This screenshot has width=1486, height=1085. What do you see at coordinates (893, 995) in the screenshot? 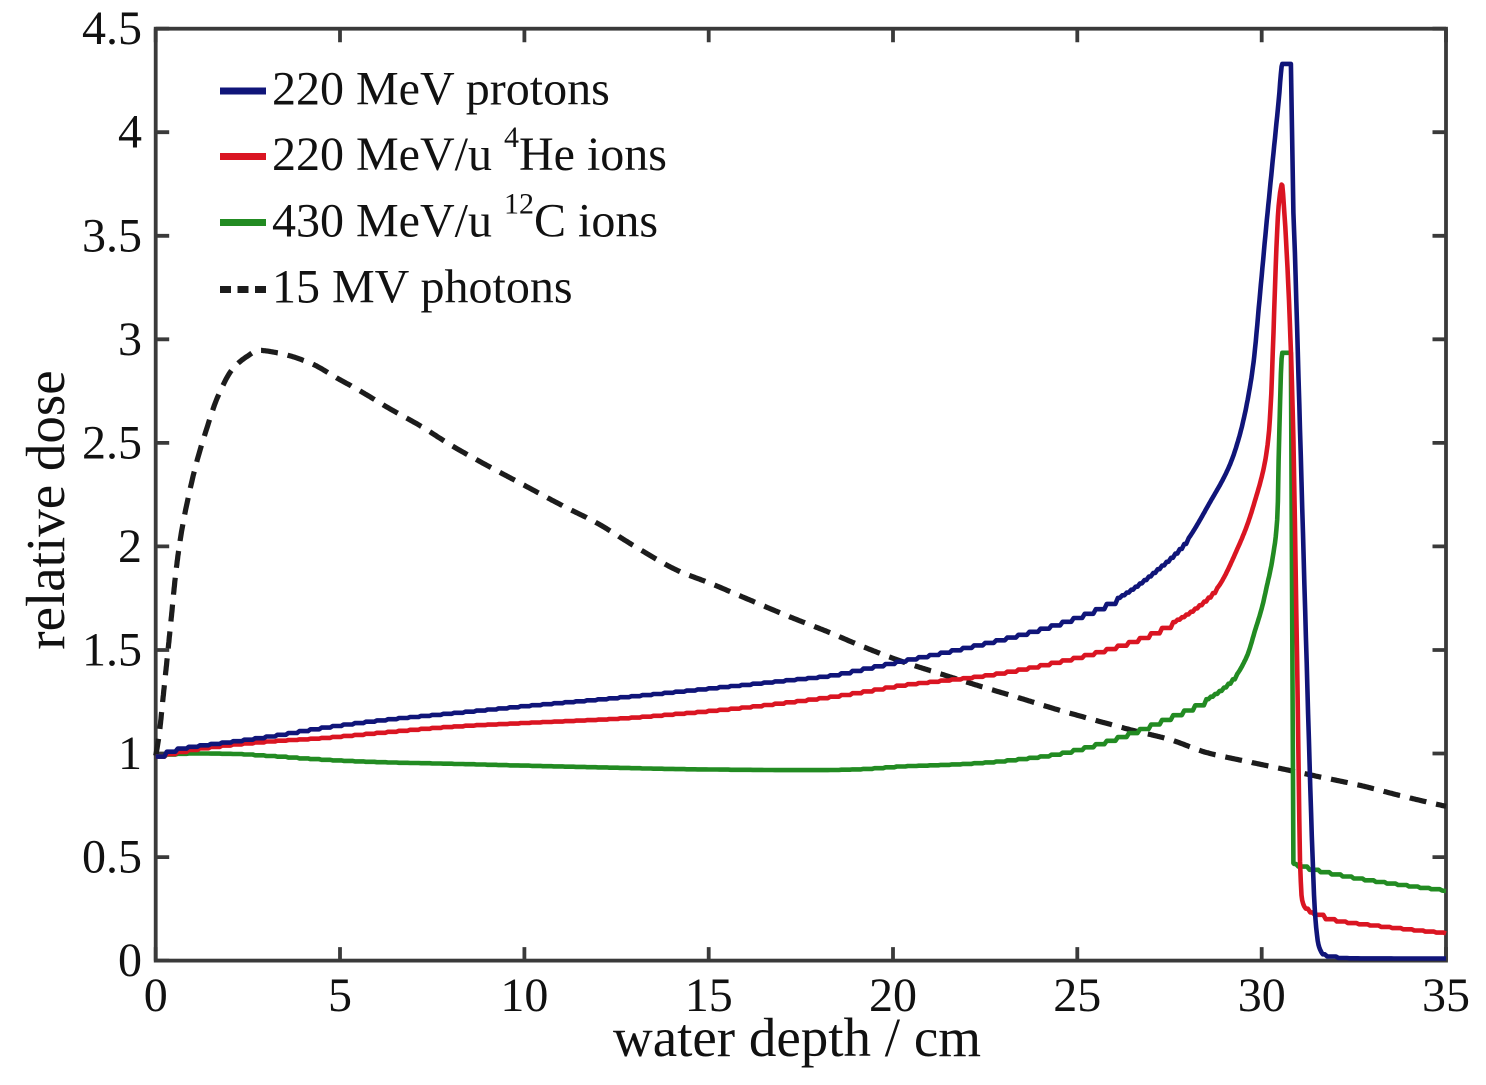
I see `svg-text: 20` at bounding box center [893, 995].